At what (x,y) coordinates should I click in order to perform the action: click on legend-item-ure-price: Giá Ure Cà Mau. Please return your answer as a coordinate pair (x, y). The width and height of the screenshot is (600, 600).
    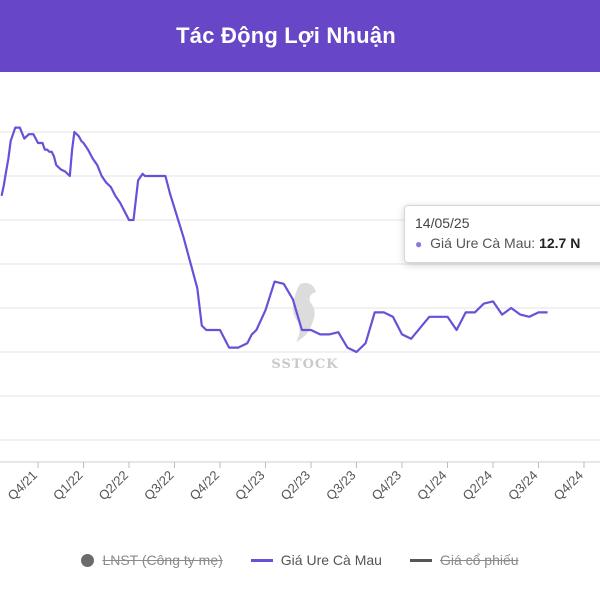
    Looking at the image, I should click on (316, 560).